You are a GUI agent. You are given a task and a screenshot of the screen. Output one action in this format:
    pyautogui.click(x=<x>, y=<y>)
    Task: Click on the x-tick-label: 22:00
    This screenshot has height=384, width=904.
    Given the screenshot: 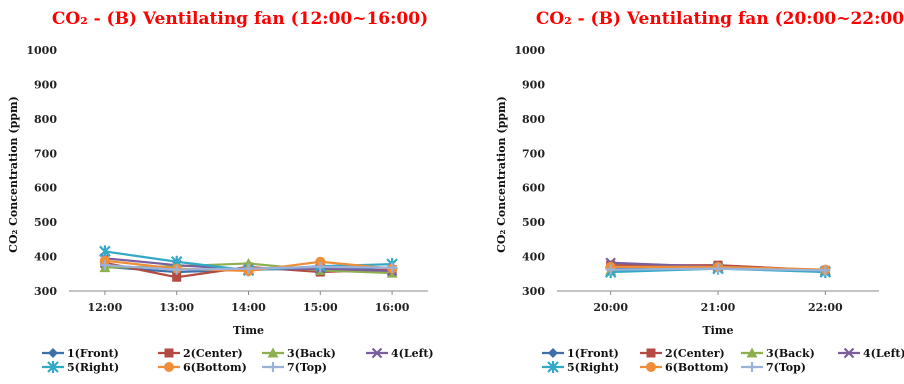 What is the action you would take?
    pyautogui.click(x=825, y=307)
    